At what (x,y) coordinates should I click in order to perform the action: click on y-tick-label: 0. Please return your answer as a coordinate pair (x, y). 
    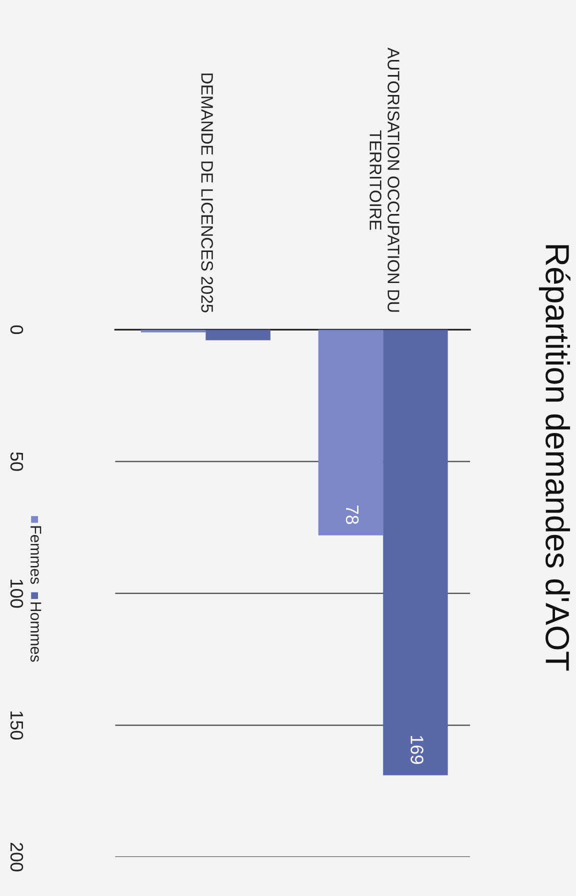
    Looking at the image, I should click on (17, 329).